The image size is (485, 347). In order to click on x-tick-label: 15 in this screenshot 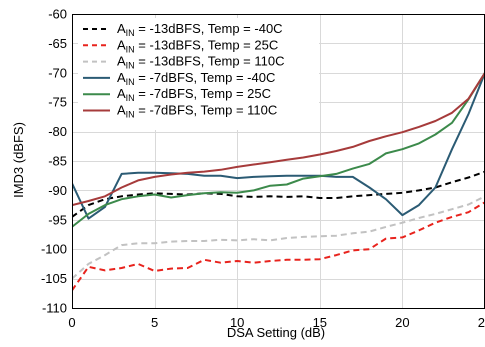, I will do `click(320, 322)`.